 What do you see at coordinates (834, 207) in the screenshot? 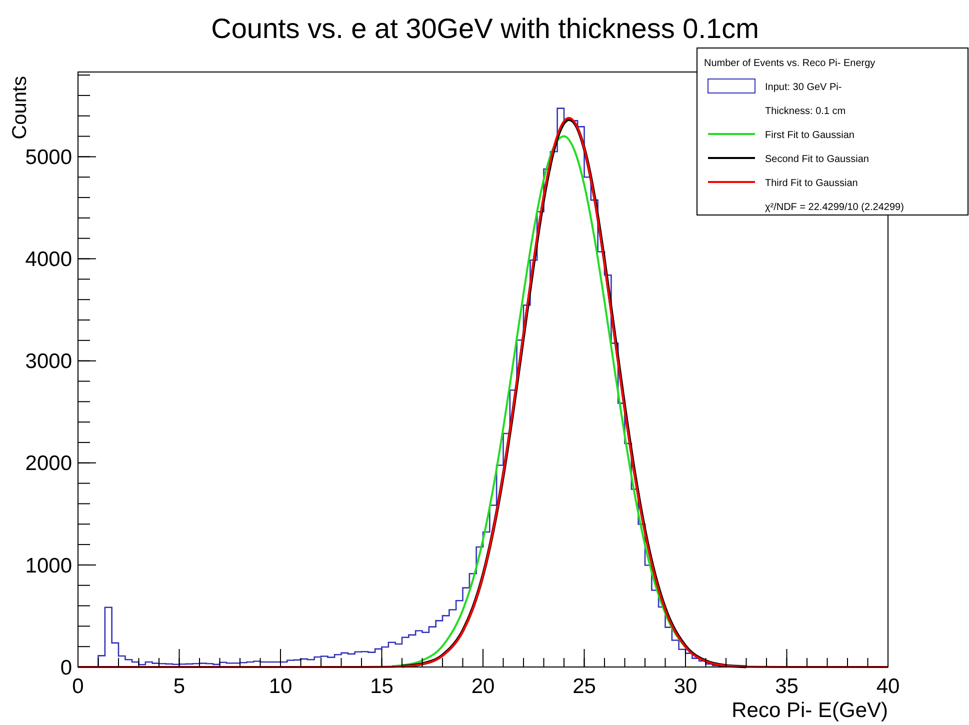
I see `annotation: χ²/NDF = 22.4299/10 (2.24299)` at bounding box center [834, 207].